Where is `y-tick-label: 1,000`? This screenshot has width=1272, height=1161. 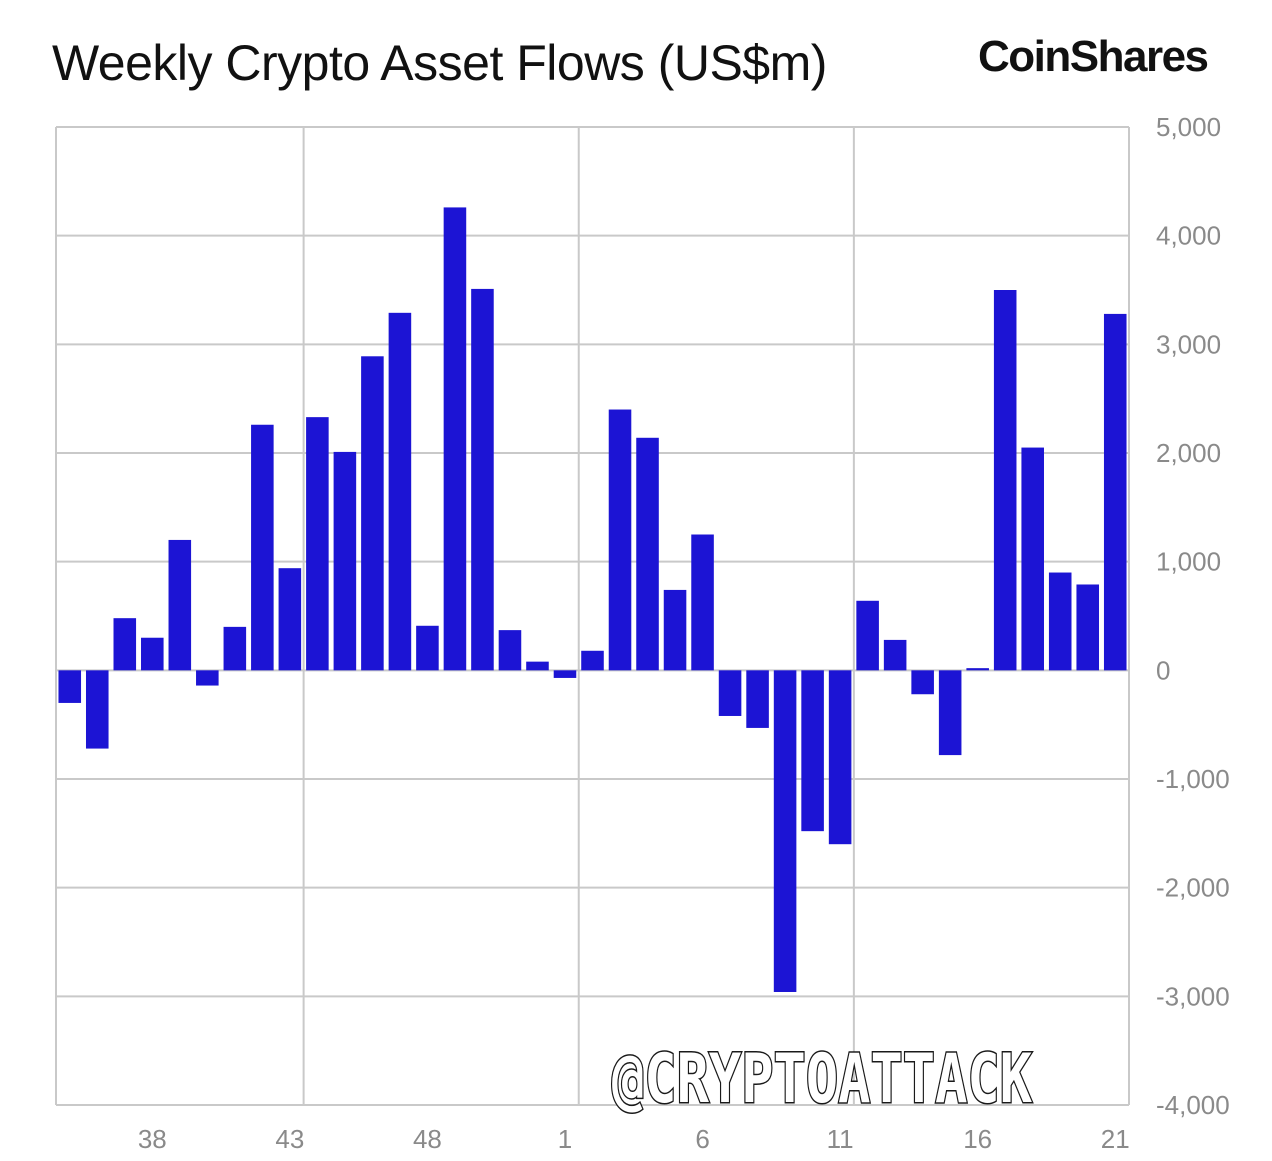
y-tick-label: 1,000 is located at coordinates (1188, 562).